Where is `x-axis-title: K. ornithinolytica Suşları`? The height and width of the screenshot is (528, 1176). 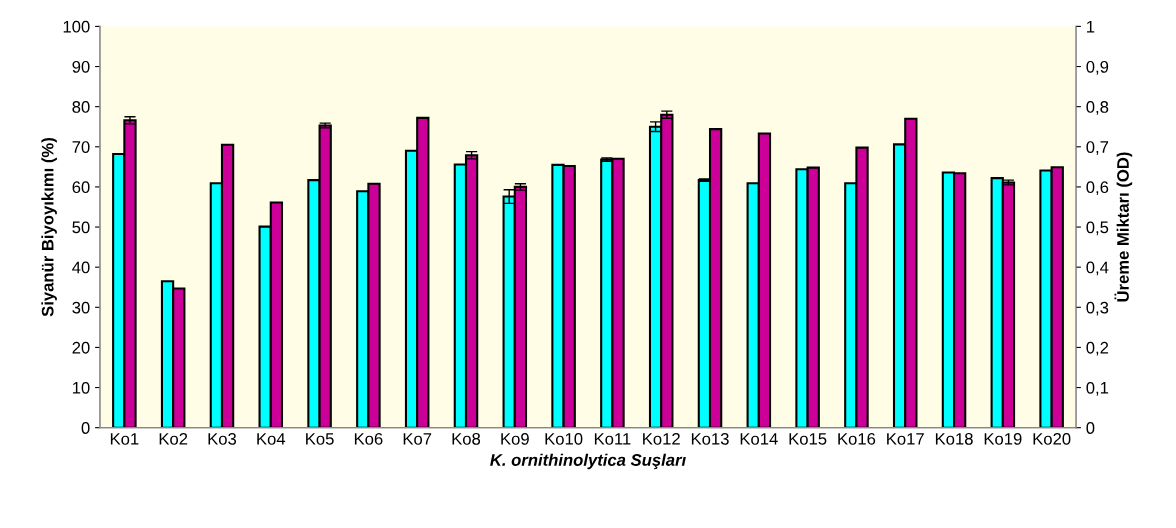 x-axis-title: K. ornithinolytica Suşları is located at coordinates (588, 461).